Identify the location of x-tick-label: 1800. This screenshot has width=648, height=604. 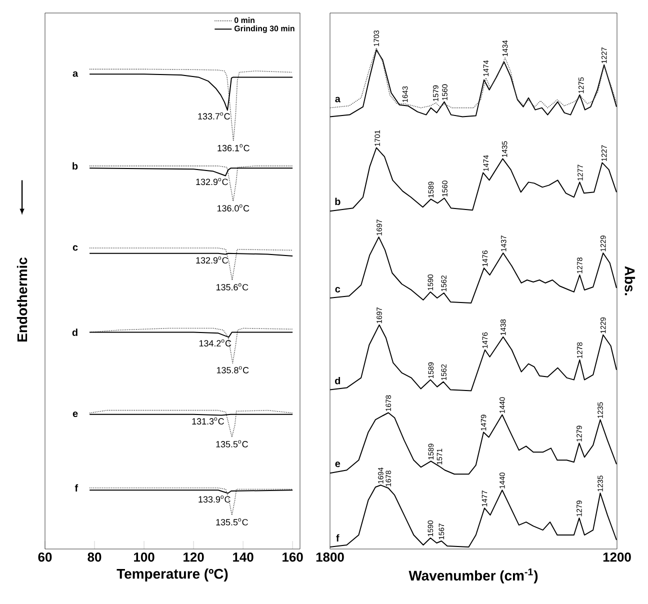
(330, 557).